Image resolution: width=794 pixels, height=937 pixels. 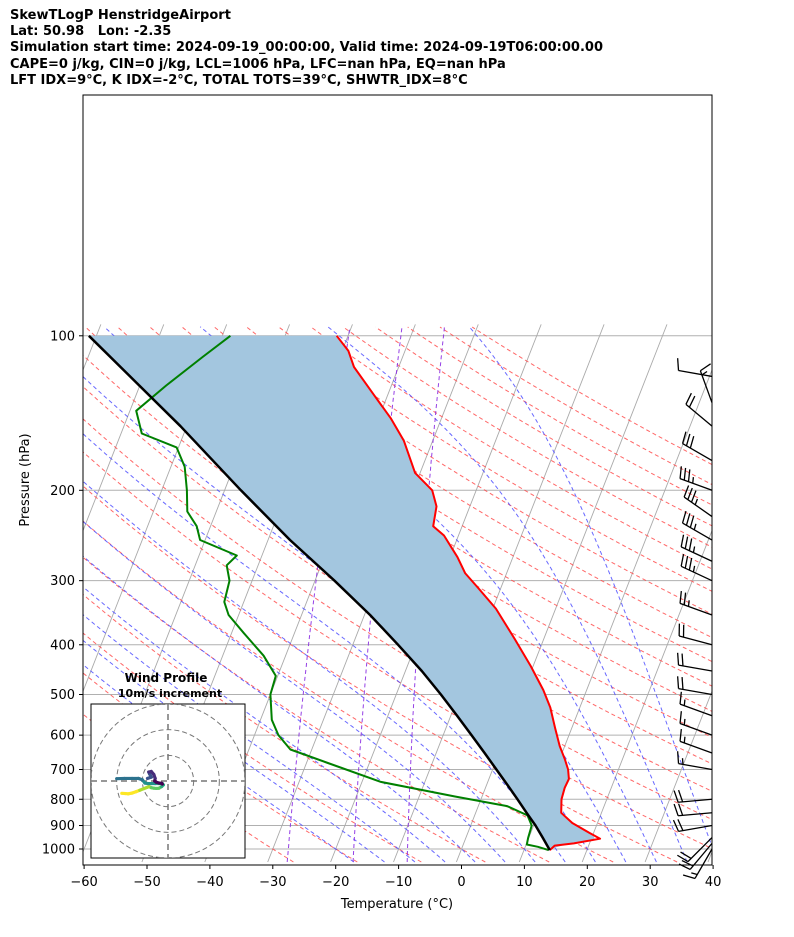 What do you see at coordinates (25, 479) in the screenshot?
I see `y-axis-label: Pressure (hPa)` at bounding box center [25, 479].